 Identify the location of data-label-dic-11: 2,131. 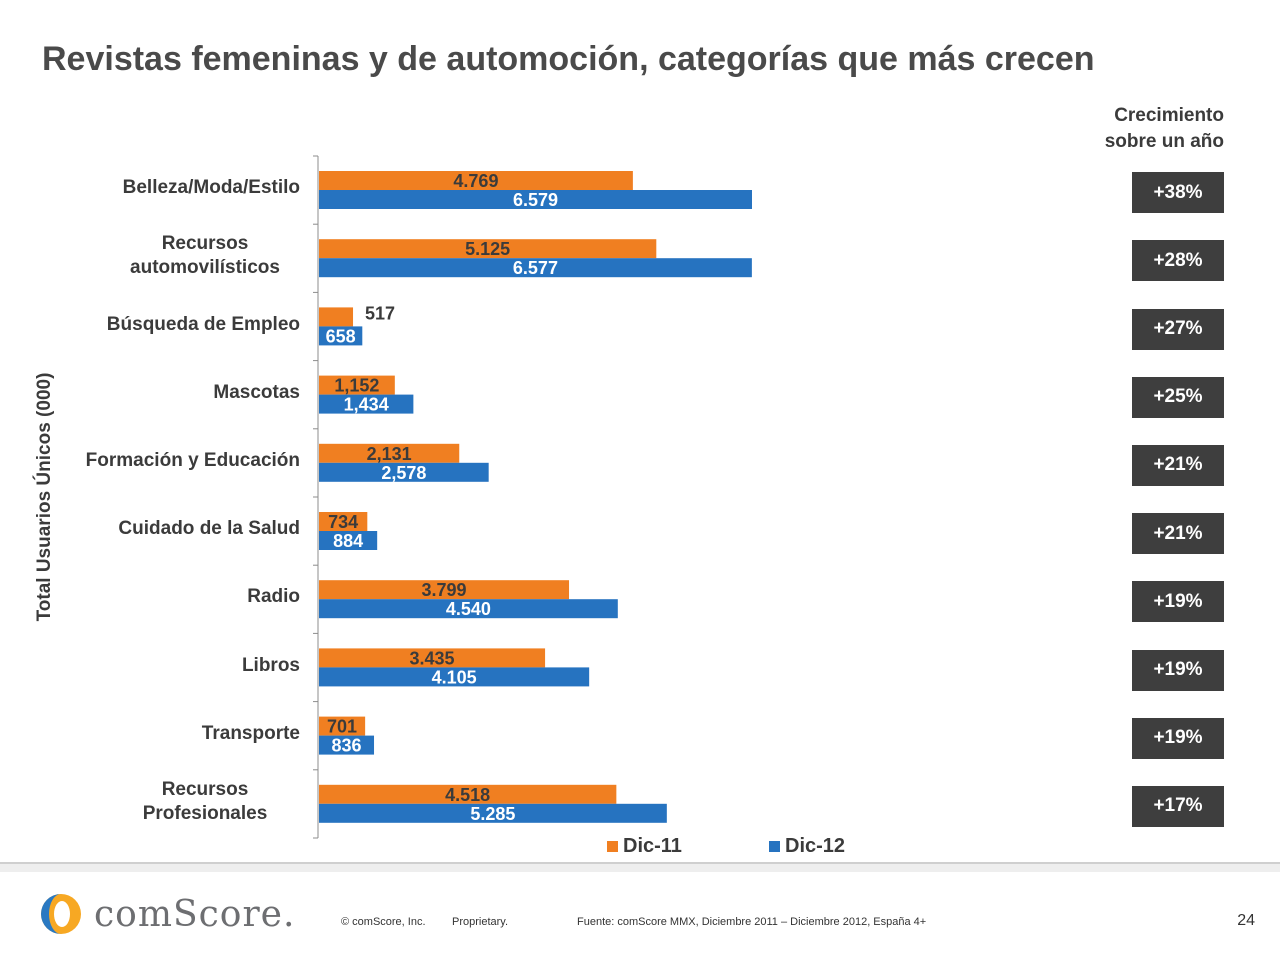
(389, 454).